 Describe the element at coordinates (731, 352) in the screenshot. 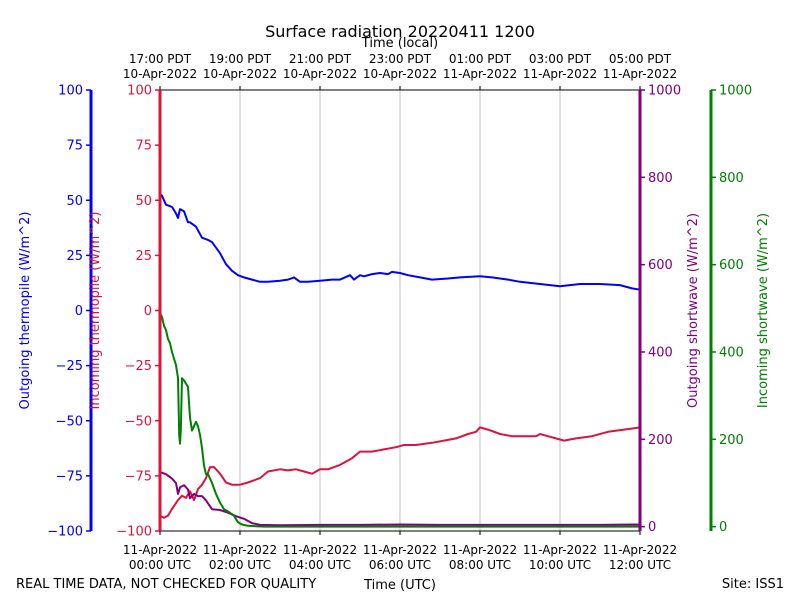

I see `incoming-shortwave-tick-label: 400` at that location.